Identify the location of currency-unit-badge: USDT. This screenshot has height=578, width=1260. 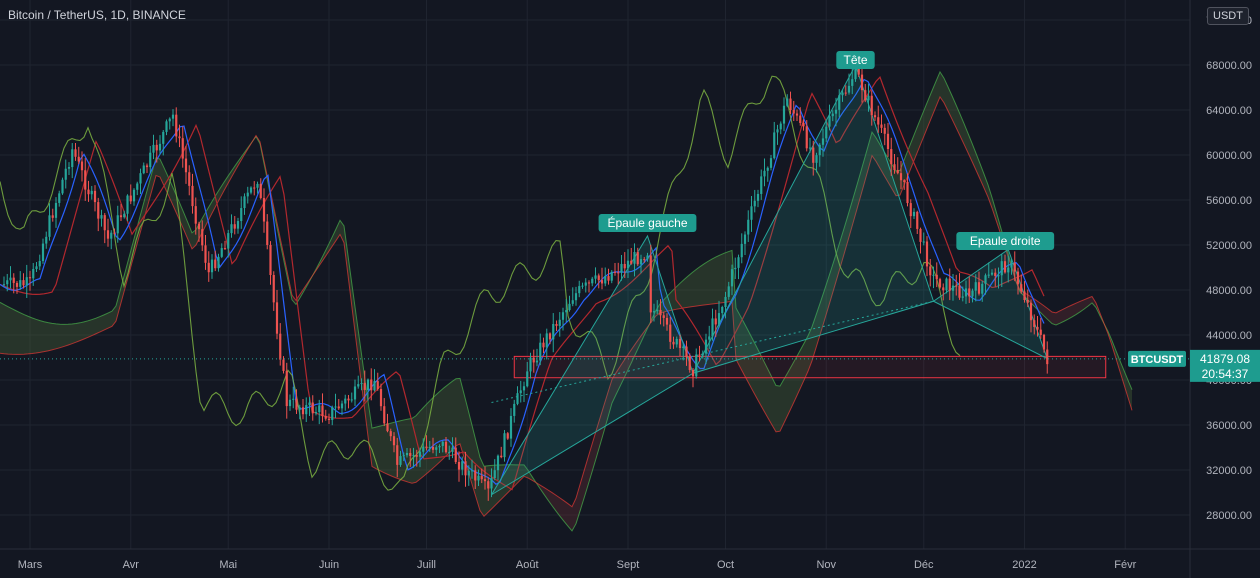
(1228, 16).